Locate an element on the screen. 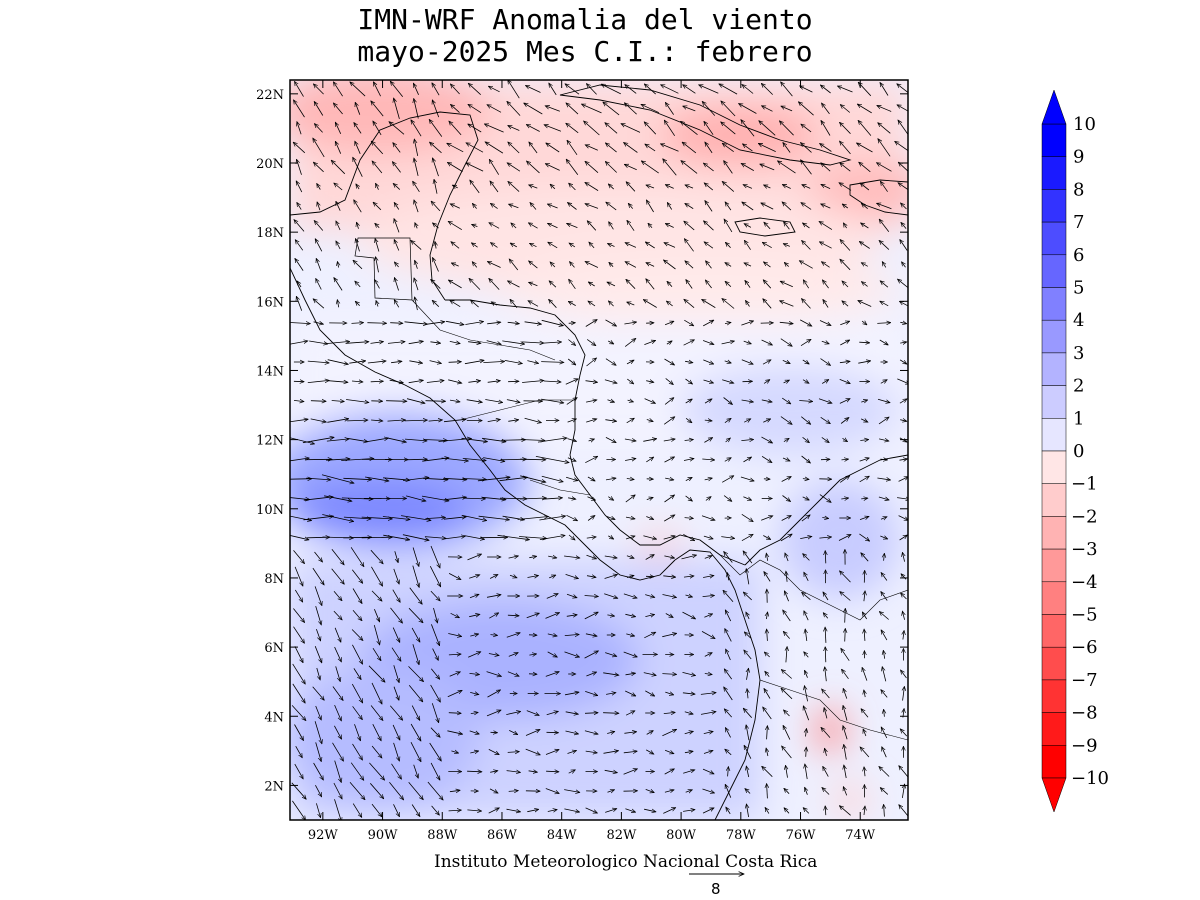 This screenshot has width=1200, height=900. colorbar-label: −10 is located at coordinates (1090, 778).